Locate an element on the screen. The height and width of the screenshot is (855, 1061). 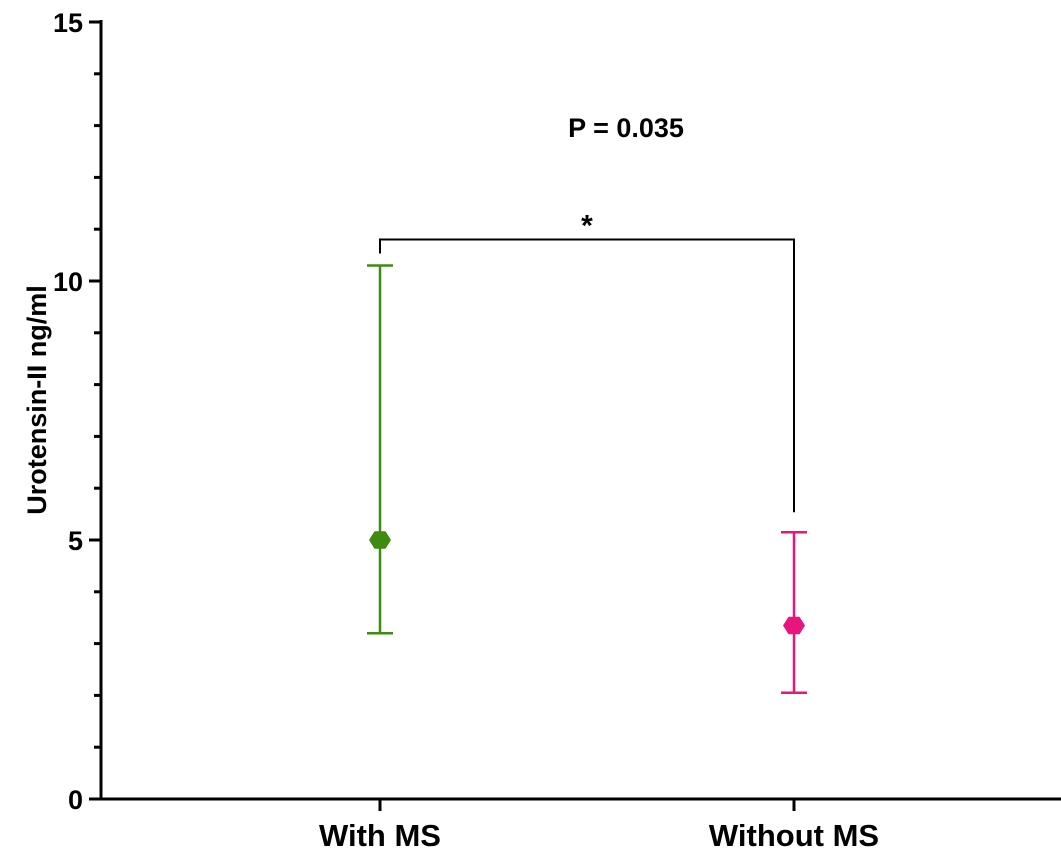
y-axis-label: Urotensin-II ng/ml is located at coordinates (37, 400).